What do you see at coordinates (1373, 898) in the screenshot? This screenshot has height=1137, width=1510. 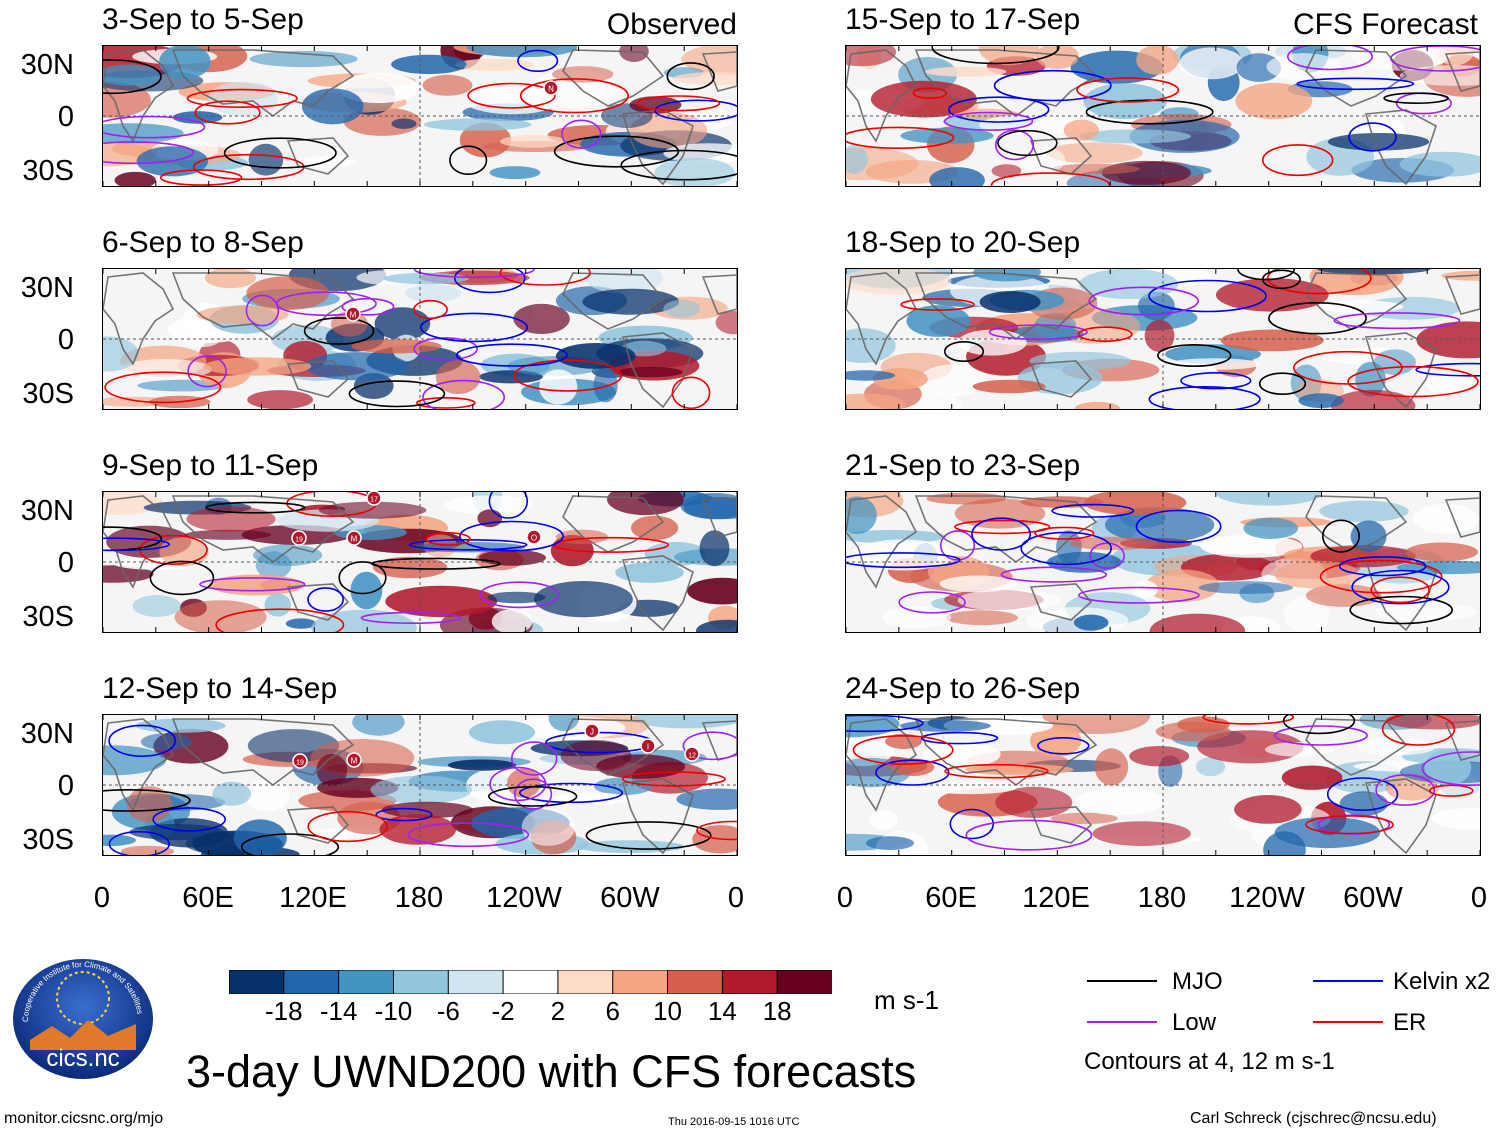 I see `lon-label-60w: 60W` at bounding box center [1373, 898].